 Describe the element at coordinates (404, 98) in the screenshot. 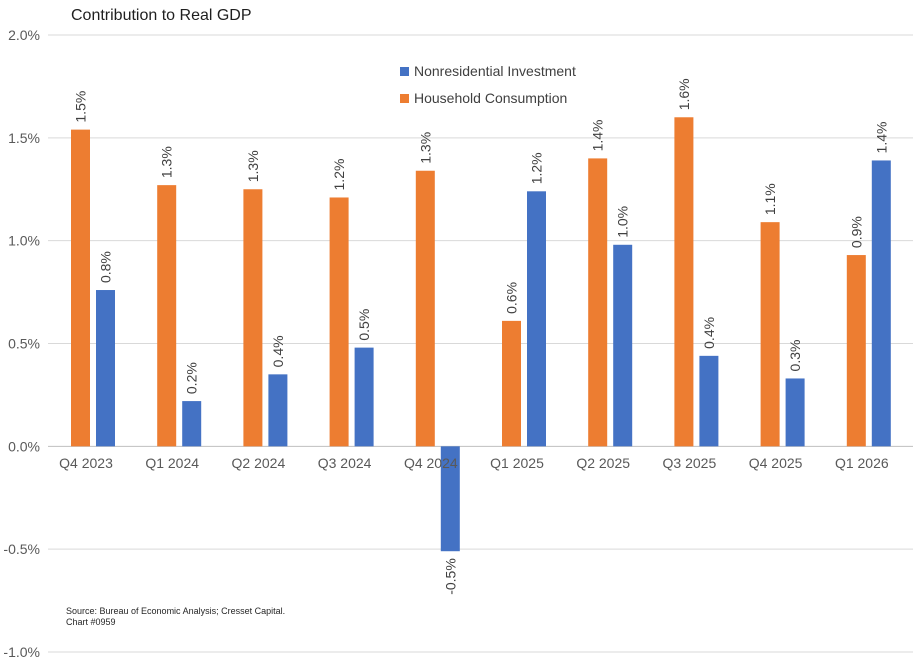

I see `legend-swatch-household-consumption` at that location.